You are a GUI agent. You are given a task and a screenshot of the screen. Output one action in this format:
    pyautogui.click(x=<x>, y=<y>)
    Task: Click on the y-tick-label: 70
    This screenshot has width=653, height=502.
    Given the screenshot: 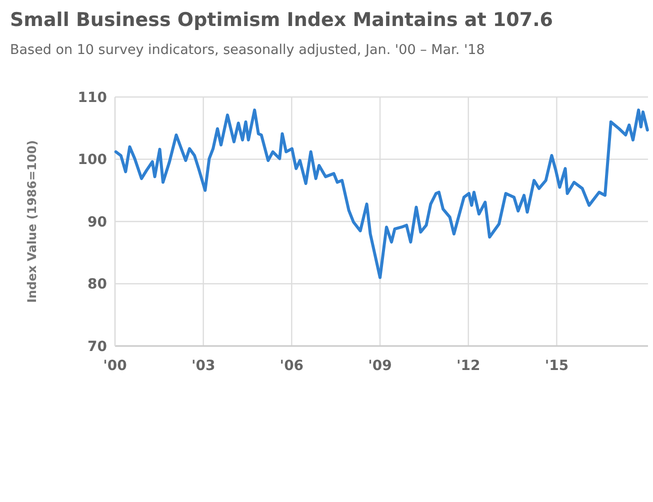 What is the action you would take?
    pyautogui.click(x=98, y=346)
    